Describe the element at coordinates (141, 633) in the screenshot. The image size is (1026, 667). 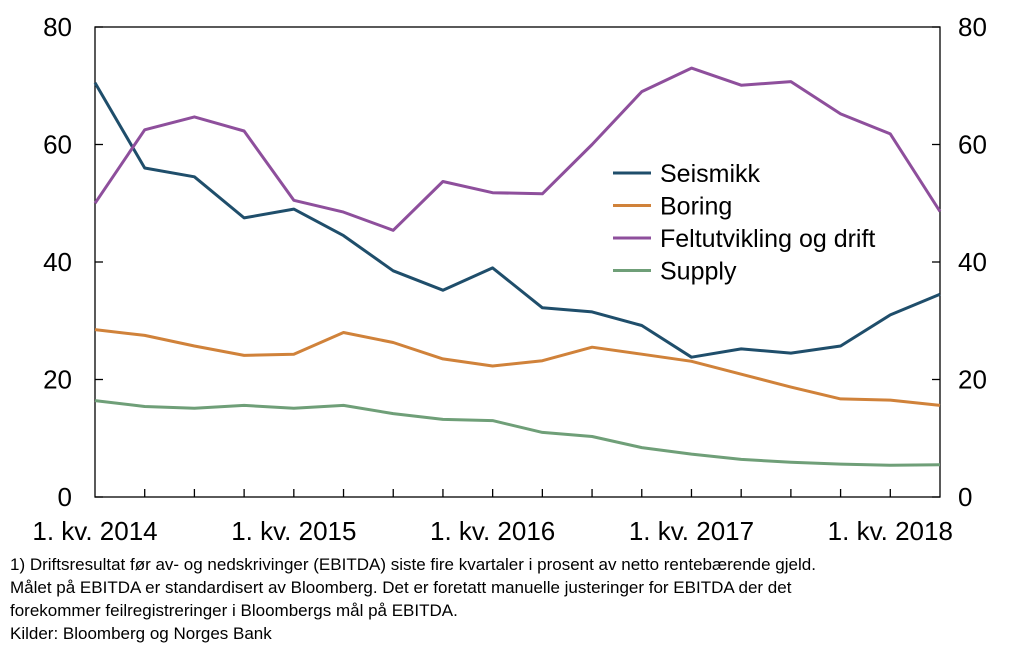
I see `source-note: Kilder: Bloomberg og Norges Bank` at that location.